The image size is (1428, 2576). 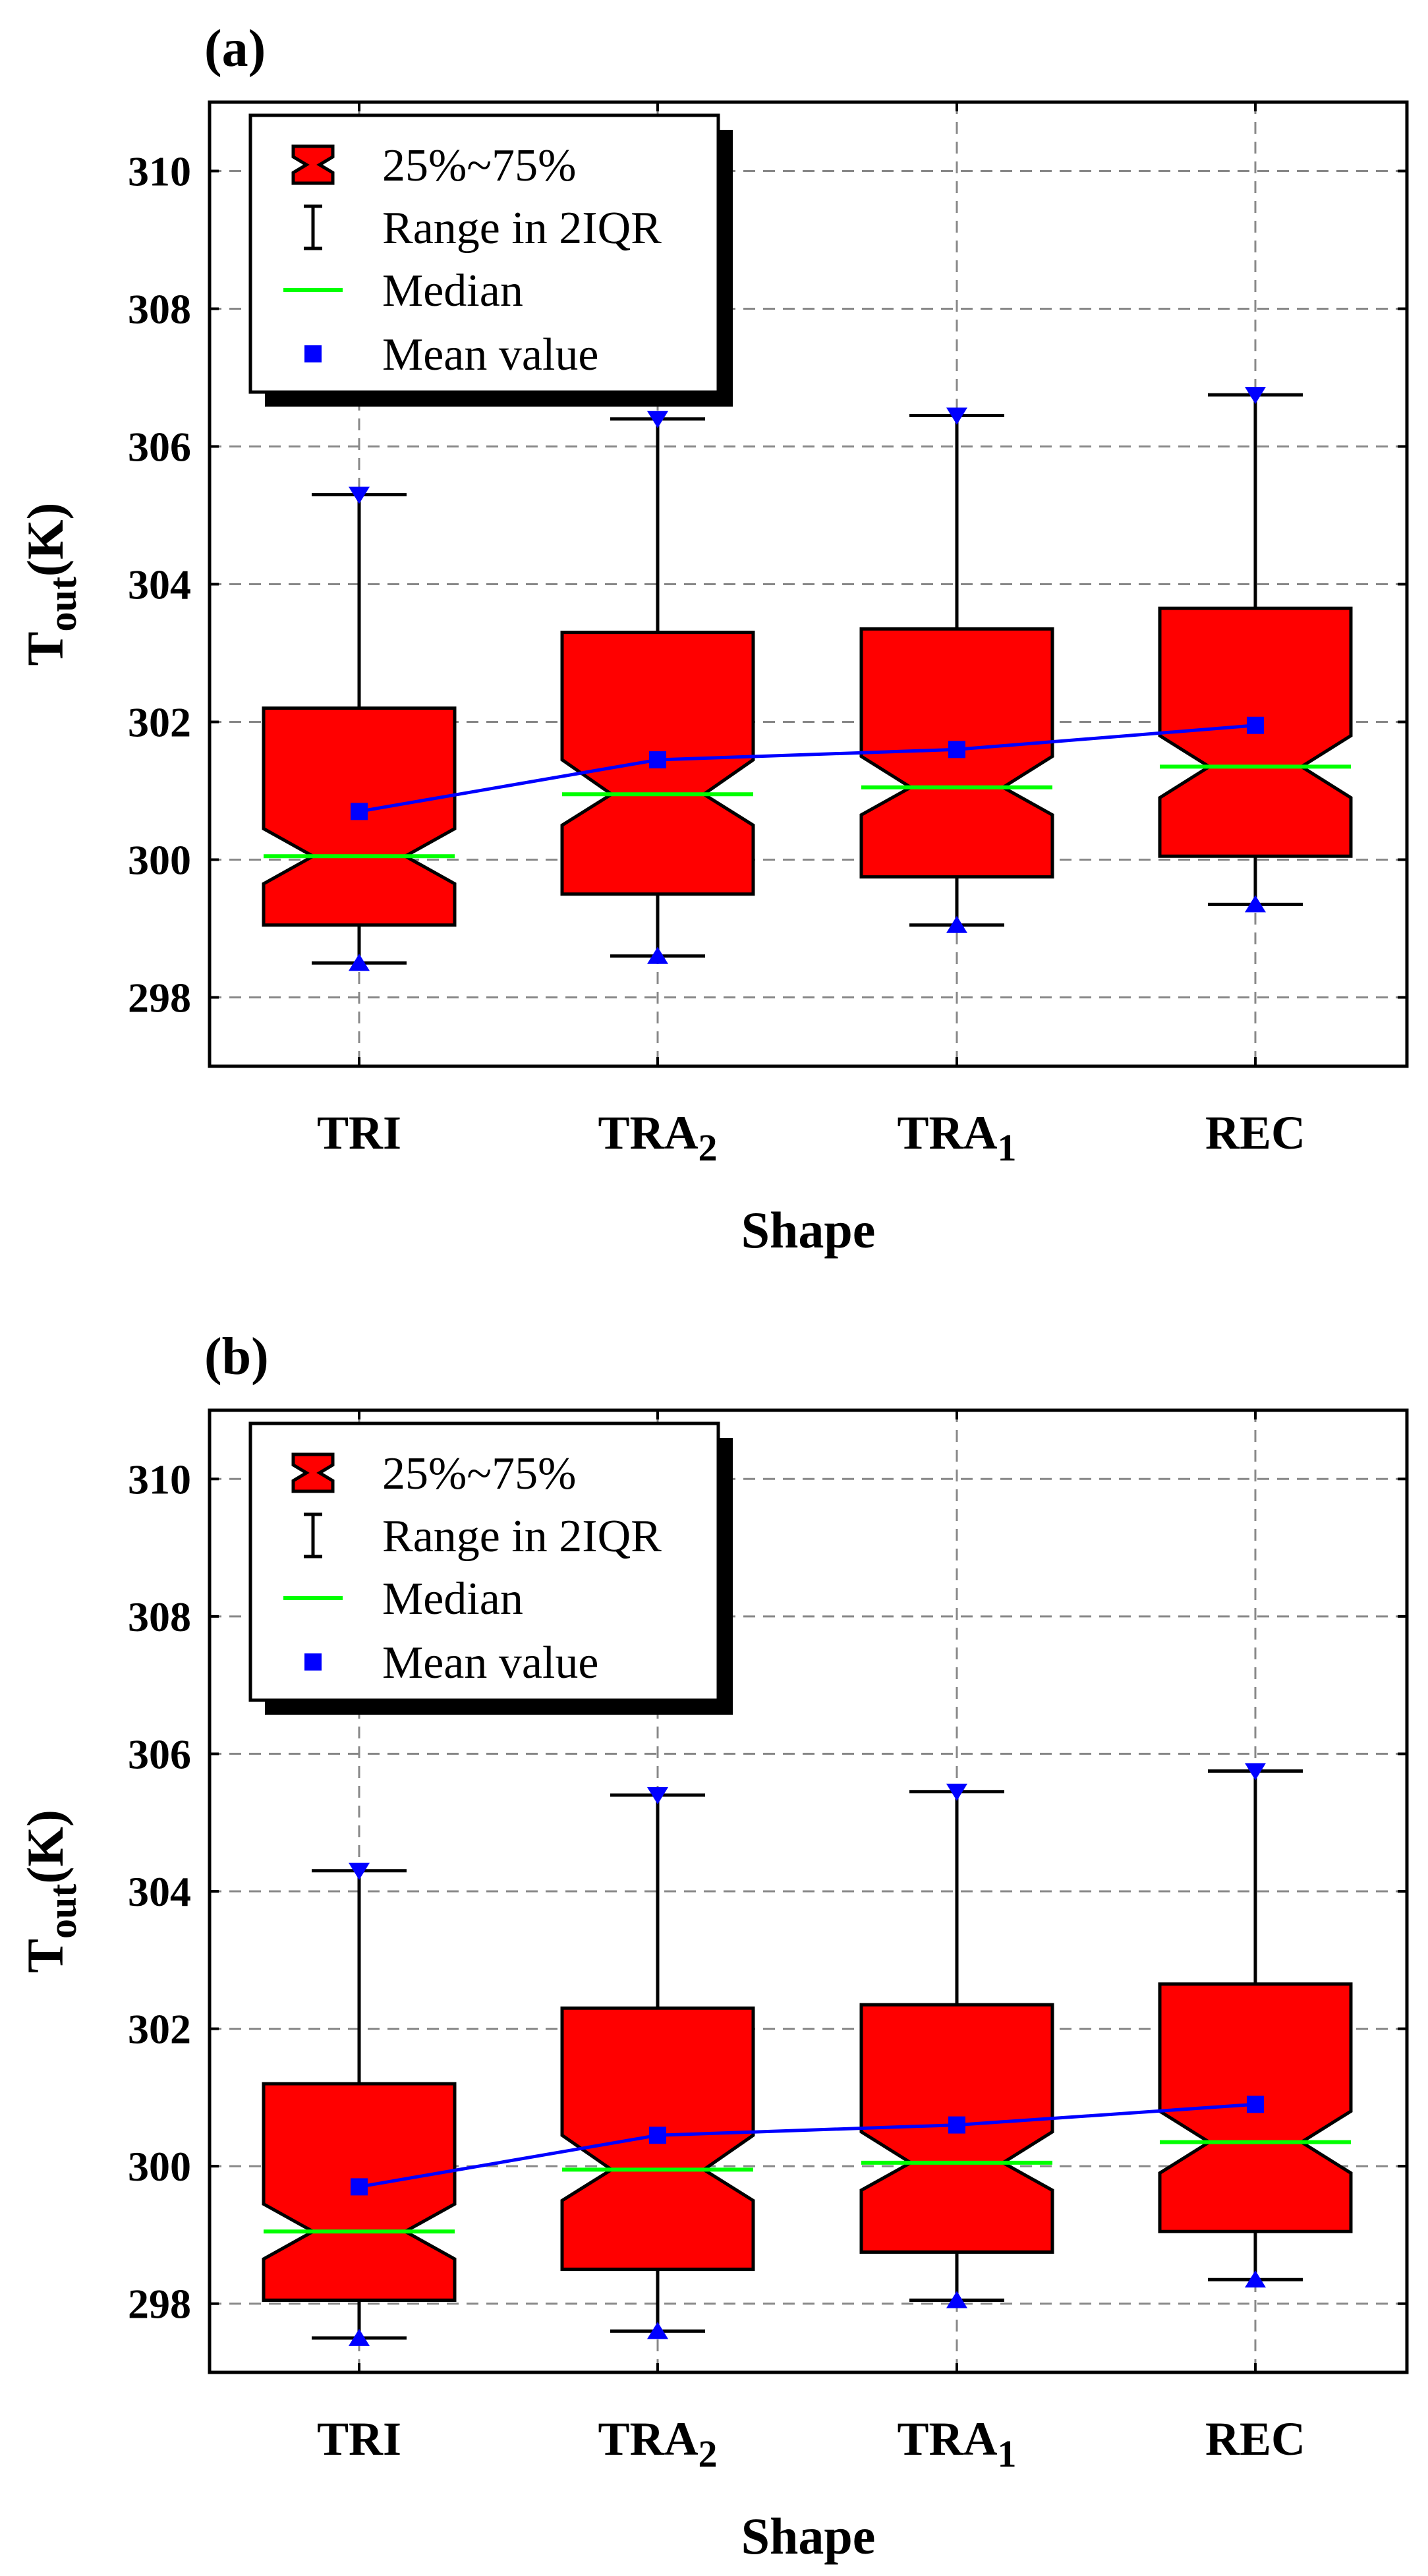 I want to click on panel-label: (b), so click(x=236, y=1357).